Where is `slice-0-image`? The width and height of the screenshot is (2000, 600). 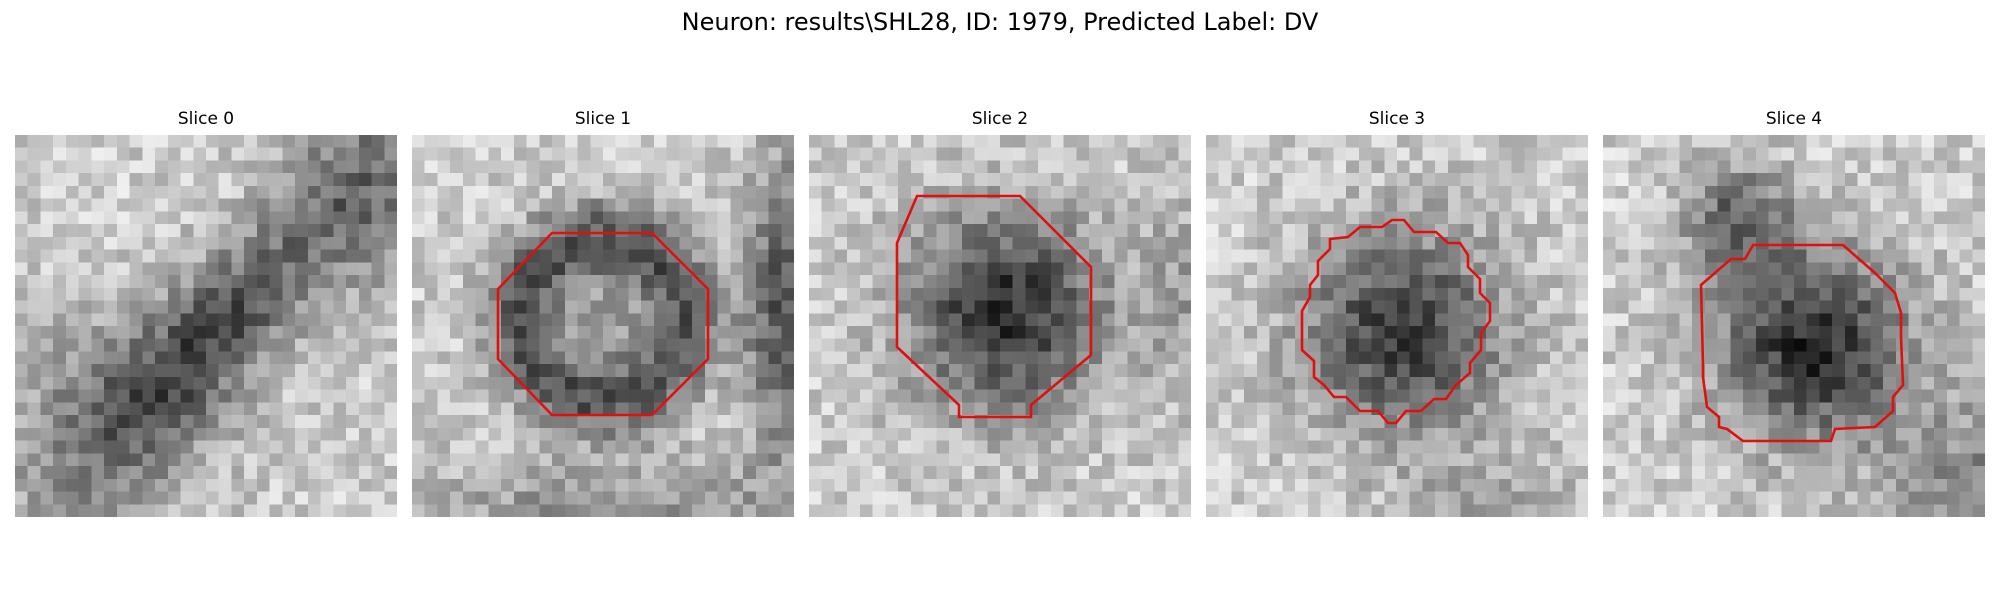
slice-0-image is located at coordinates (206, 326).